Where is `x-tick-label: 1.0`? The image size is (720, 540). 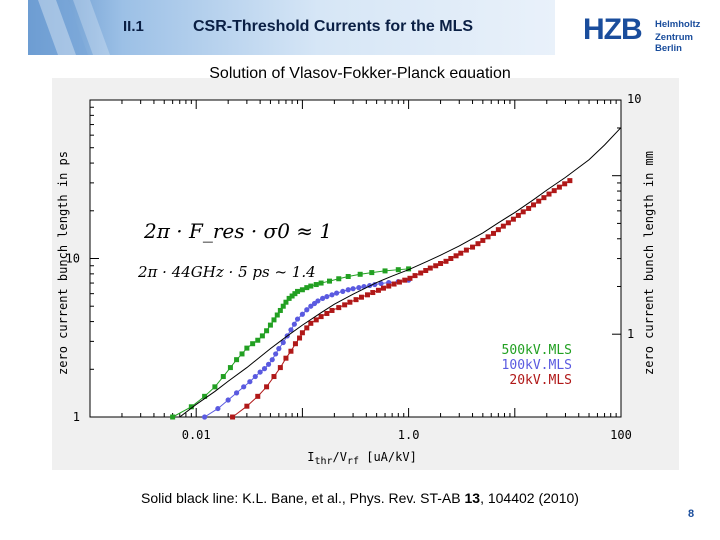 x-tick-label: 1.0 is located at coordinates (409, 435).